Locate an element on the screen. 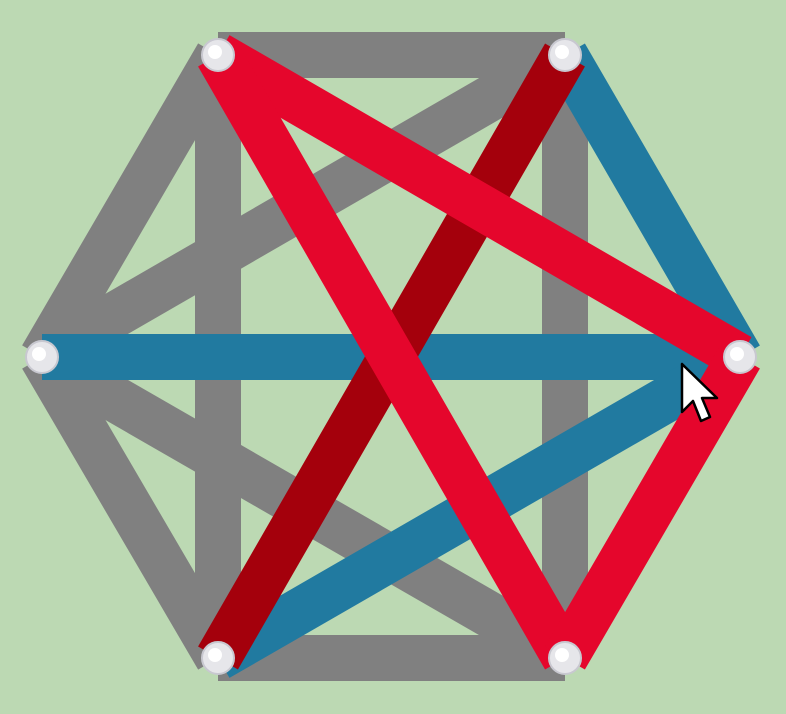 The height and width of the screenshot is (714, 786). vertex-bottom-left is located at coordinates (218, 658).